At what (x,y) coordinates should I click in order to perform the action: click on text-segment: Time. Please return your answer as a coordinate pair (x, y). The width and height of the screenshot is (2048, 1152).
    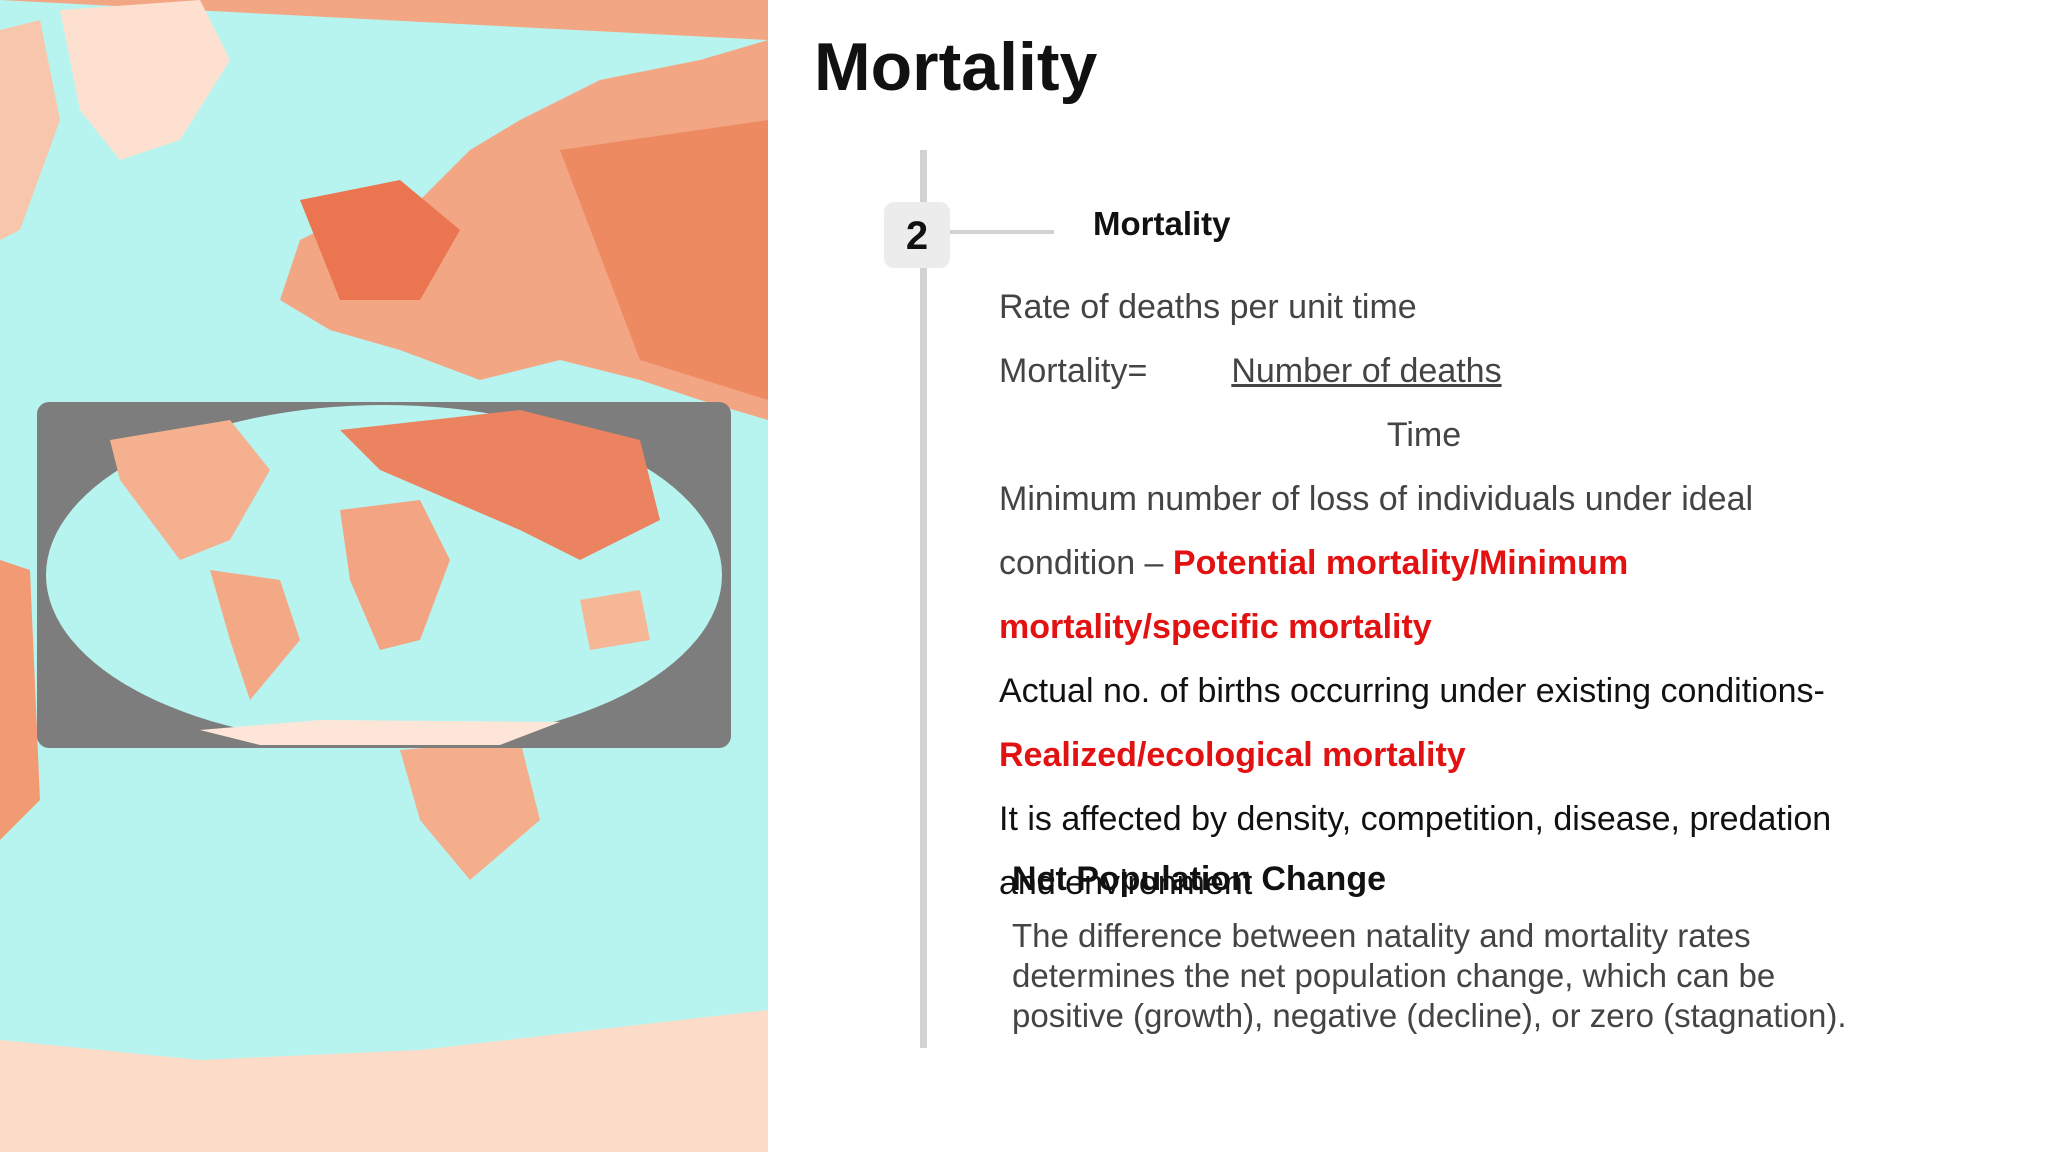
    Looking at the image, I should click on (1424, 435).